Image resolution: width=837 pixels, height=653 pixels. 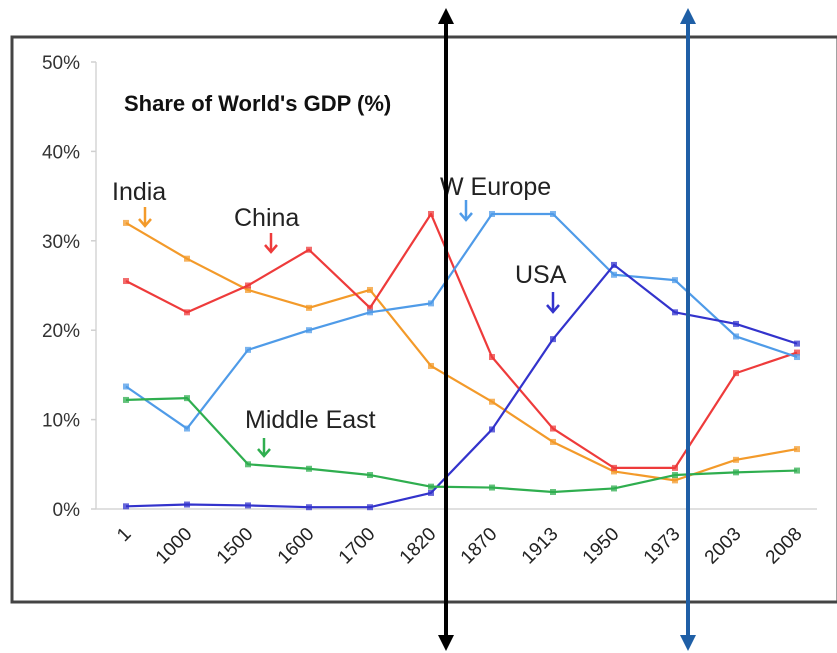 What do you see at coordinates (271, 243) in the screenshot?
I see `label-pointer-china` at bounding box center [271, 243].